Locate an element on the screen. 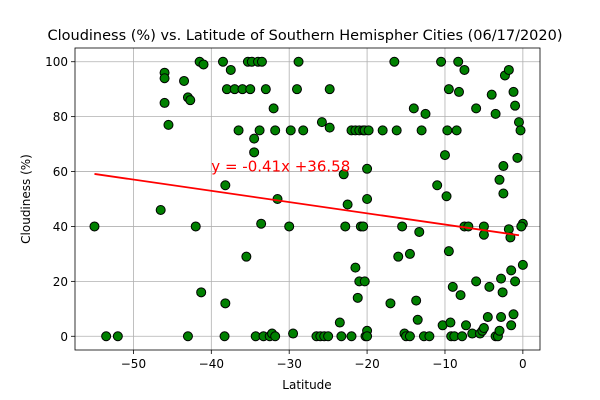  x-tick-label: 0 is located at coordinates (523, 364).